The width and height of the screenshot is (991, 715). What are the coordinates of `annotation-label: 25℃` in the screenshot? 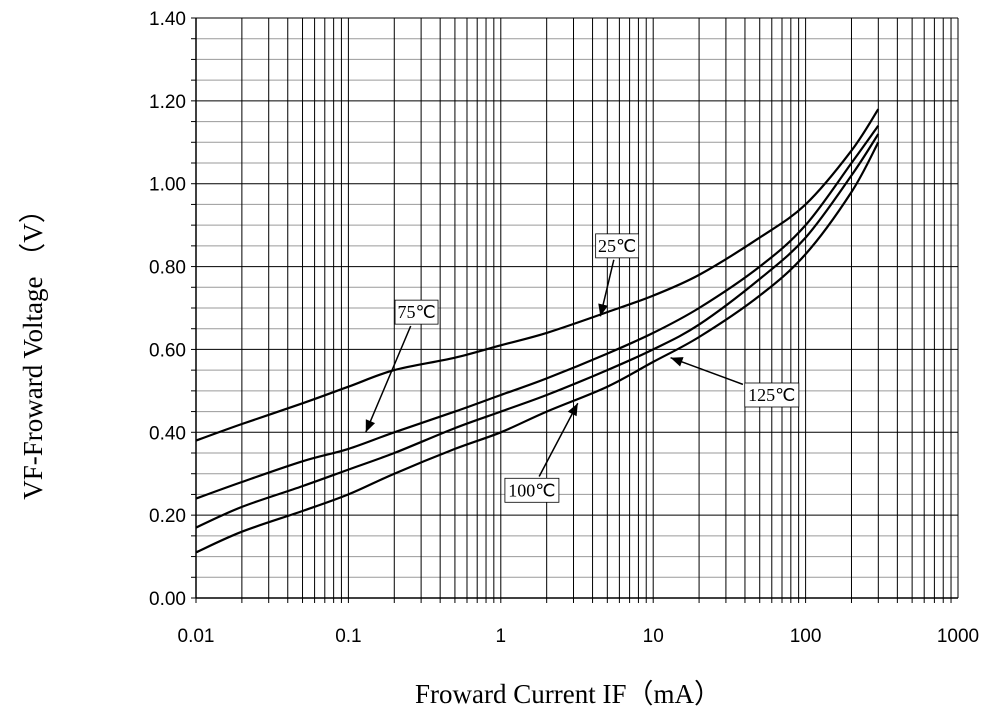 It's located at (617, 246).